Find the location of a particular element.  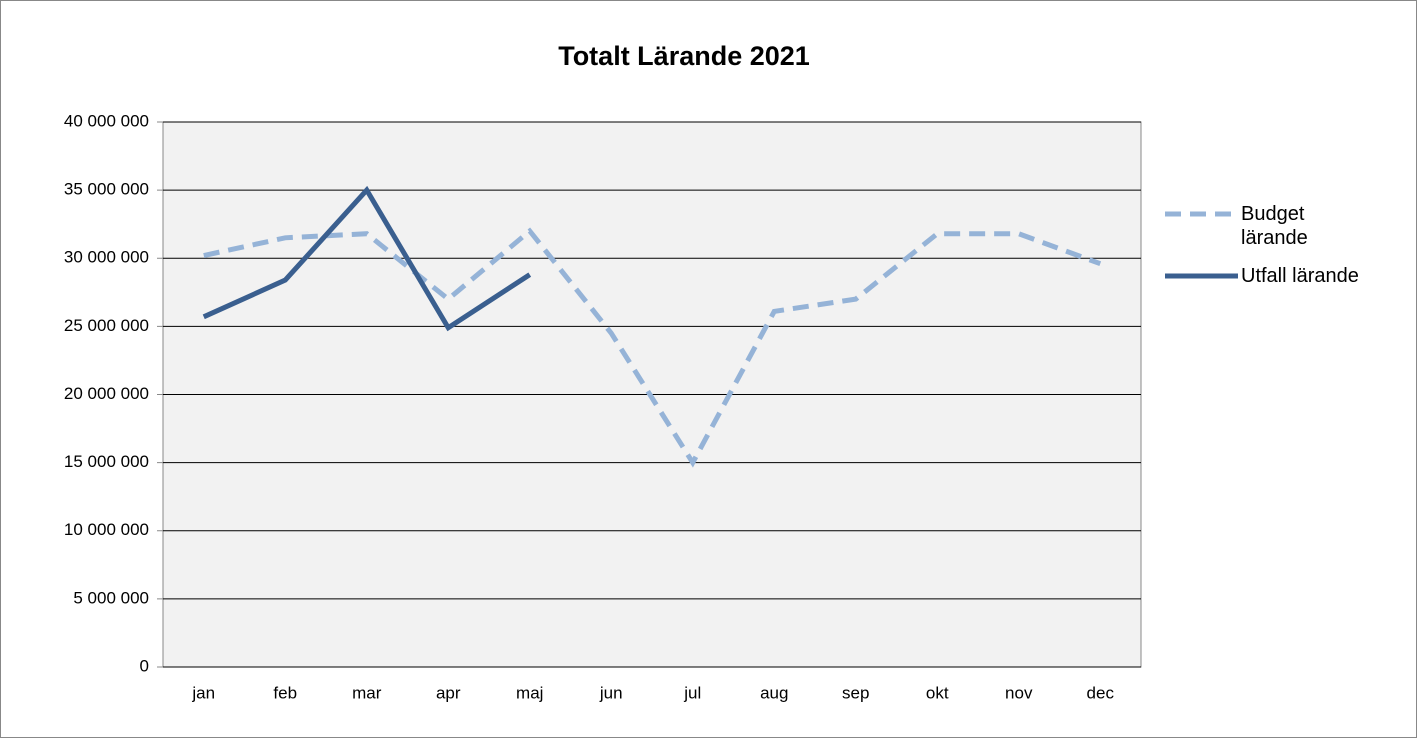

x-tick-label: okt is located at coordinates (937, 692).